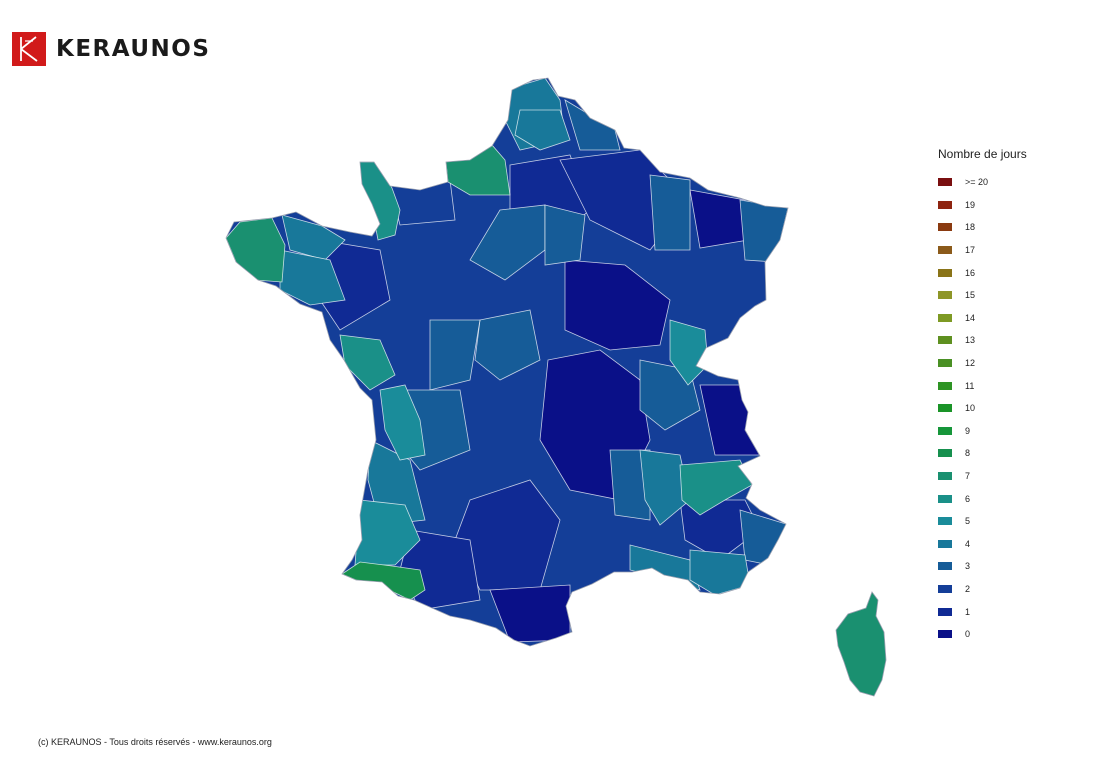 The height and width of the screenshot is (777, 1098). I want to click on legend-label: 10, so click(970, 408).